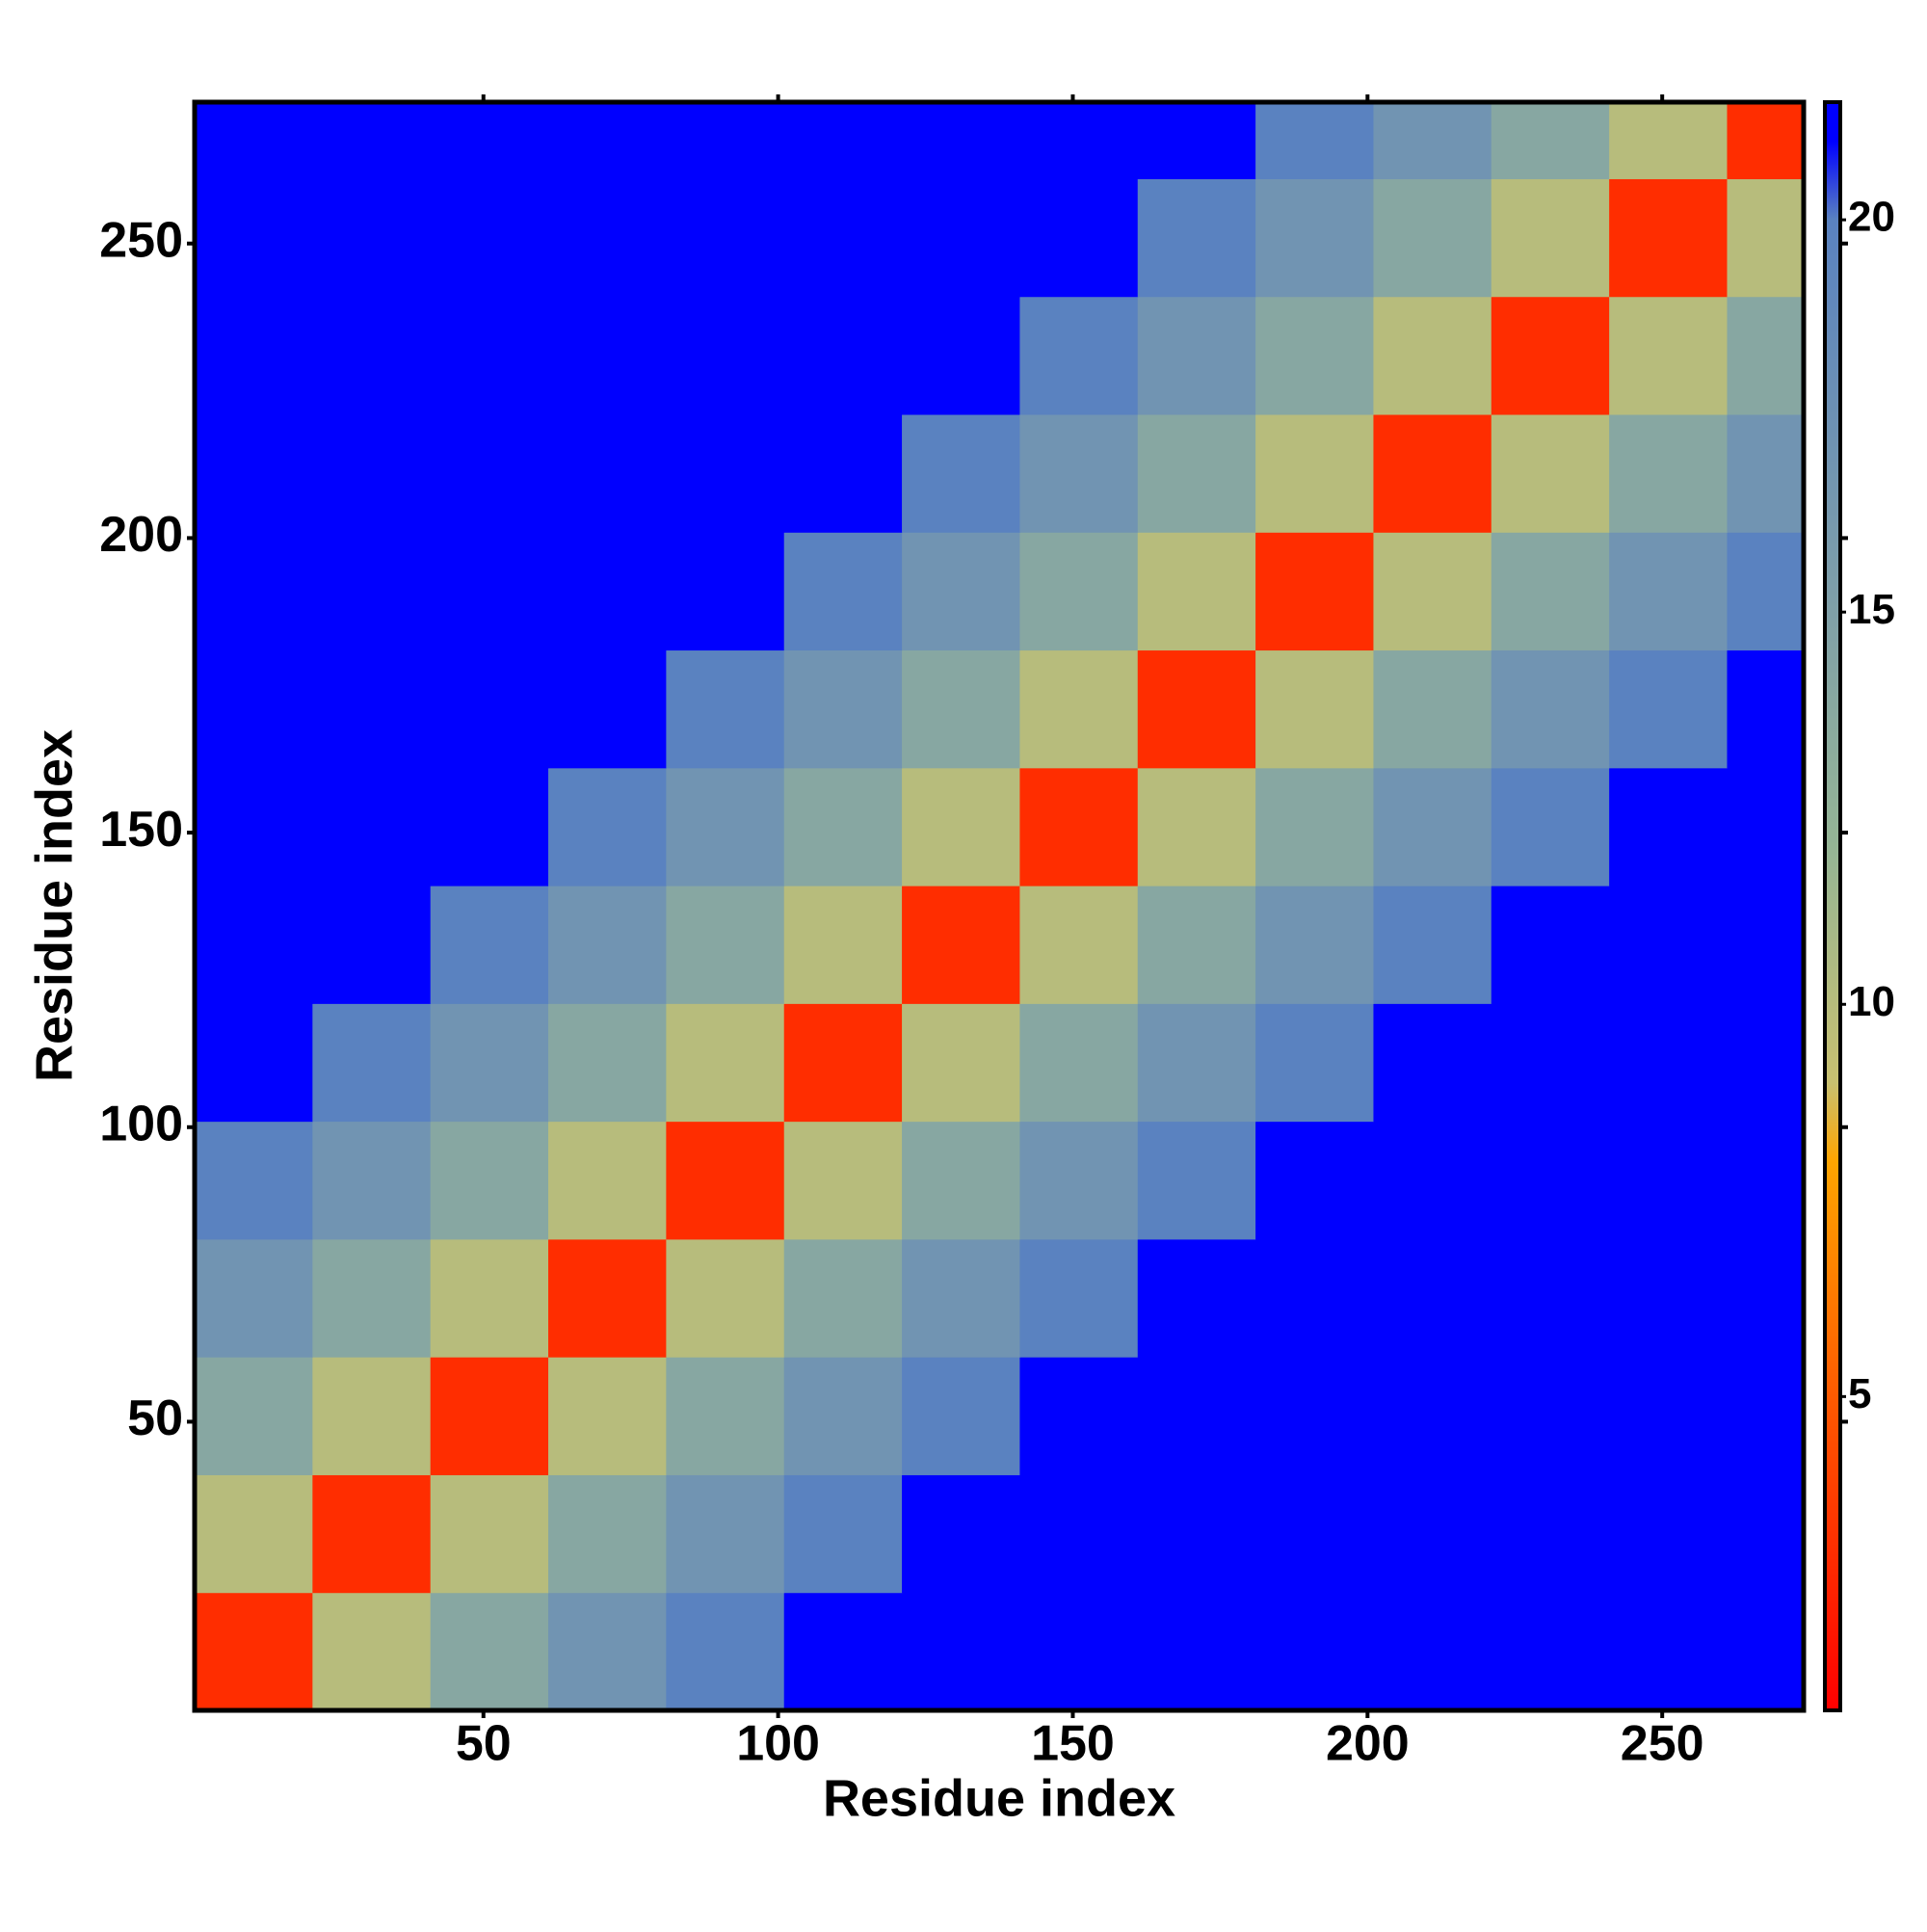 This screenshot has width=1927, height=1932. What do you see at coordinates (778, 1744) in the screenshot?
I see `x-tick-label: 100` at bounding box center [778, 1744].